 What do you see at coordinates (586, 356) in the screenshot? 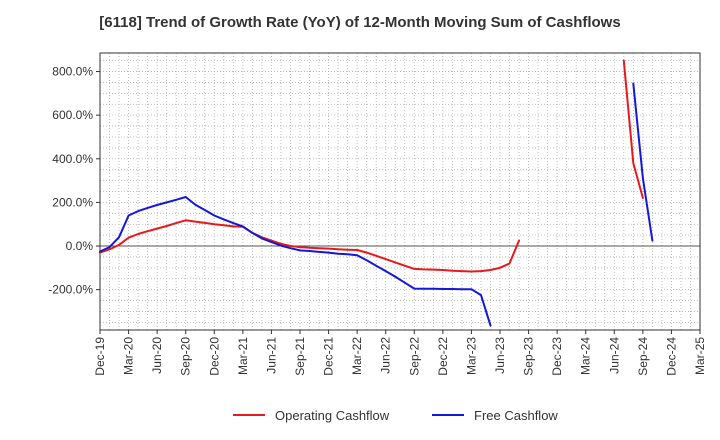
I see `x-tick-label: Mar-24` at bounding box center [586, 356].